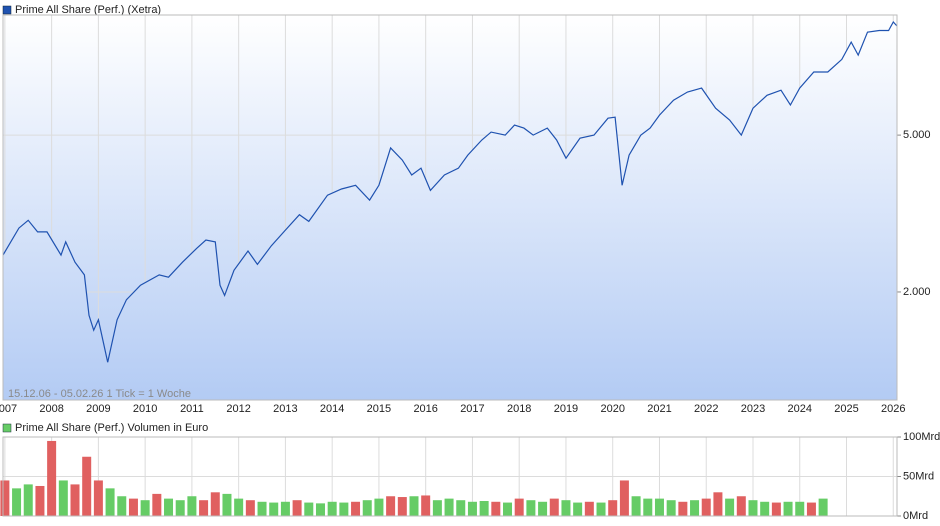  I want to click on plot-frame, so click(450, 476).